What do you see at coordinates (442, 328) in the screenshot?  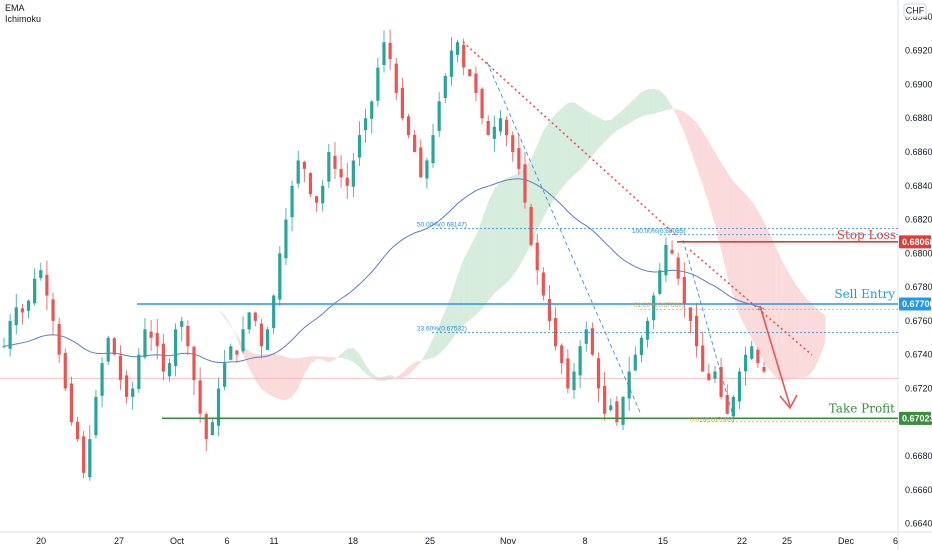 I see `fib-23-label: 23.60%(0.67532)` at bounding box center [442, 328].